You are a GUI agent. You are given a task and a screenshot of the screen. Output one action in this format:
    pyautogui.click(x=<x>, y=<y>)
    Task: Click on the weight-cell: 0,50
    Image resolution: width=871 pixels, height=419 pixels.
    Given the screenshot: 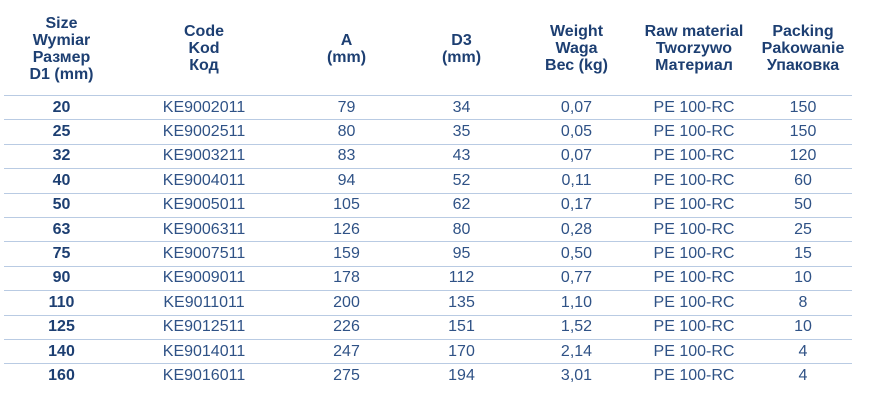 What is the action you would take?
    pyautogui.click(x=576, y=254)
    